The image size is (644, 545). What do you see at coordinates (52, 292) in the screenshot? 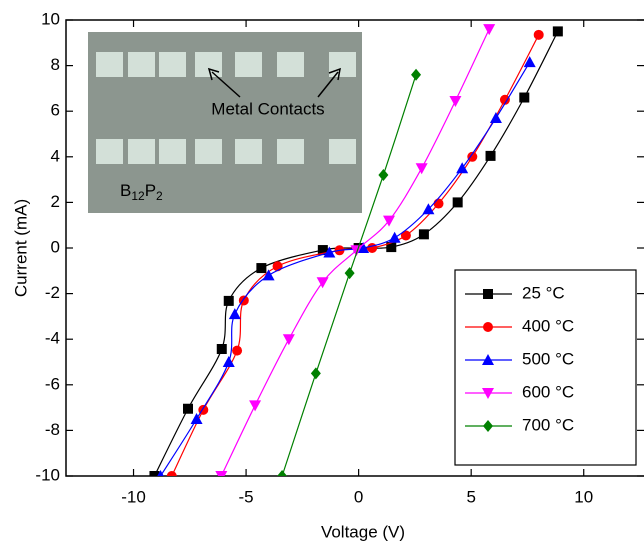
I see `y-tick-label: -2` at bounding box center [52, 292].